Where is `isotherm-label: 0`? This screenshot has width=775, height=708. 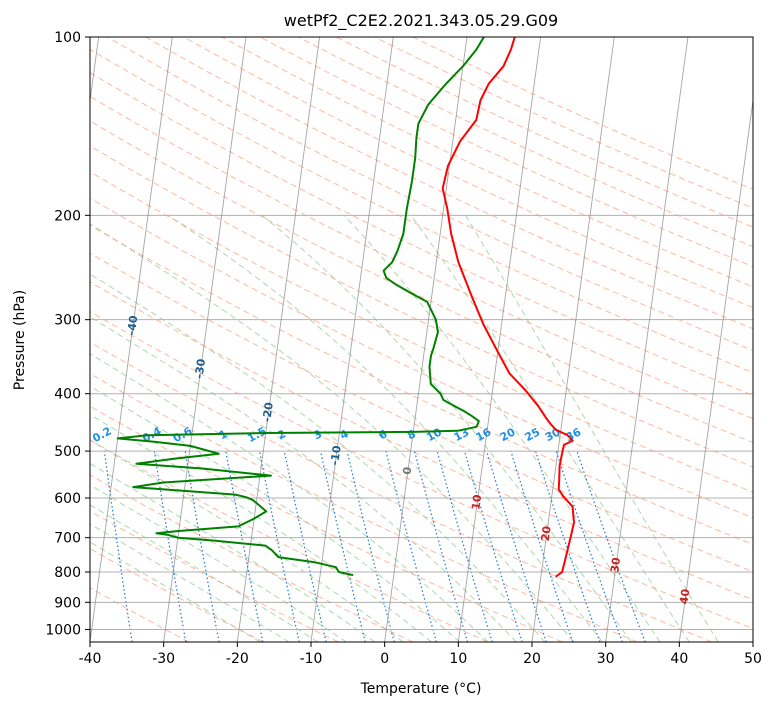 isotherm-label: 0 is located at coordinates (407, 471).